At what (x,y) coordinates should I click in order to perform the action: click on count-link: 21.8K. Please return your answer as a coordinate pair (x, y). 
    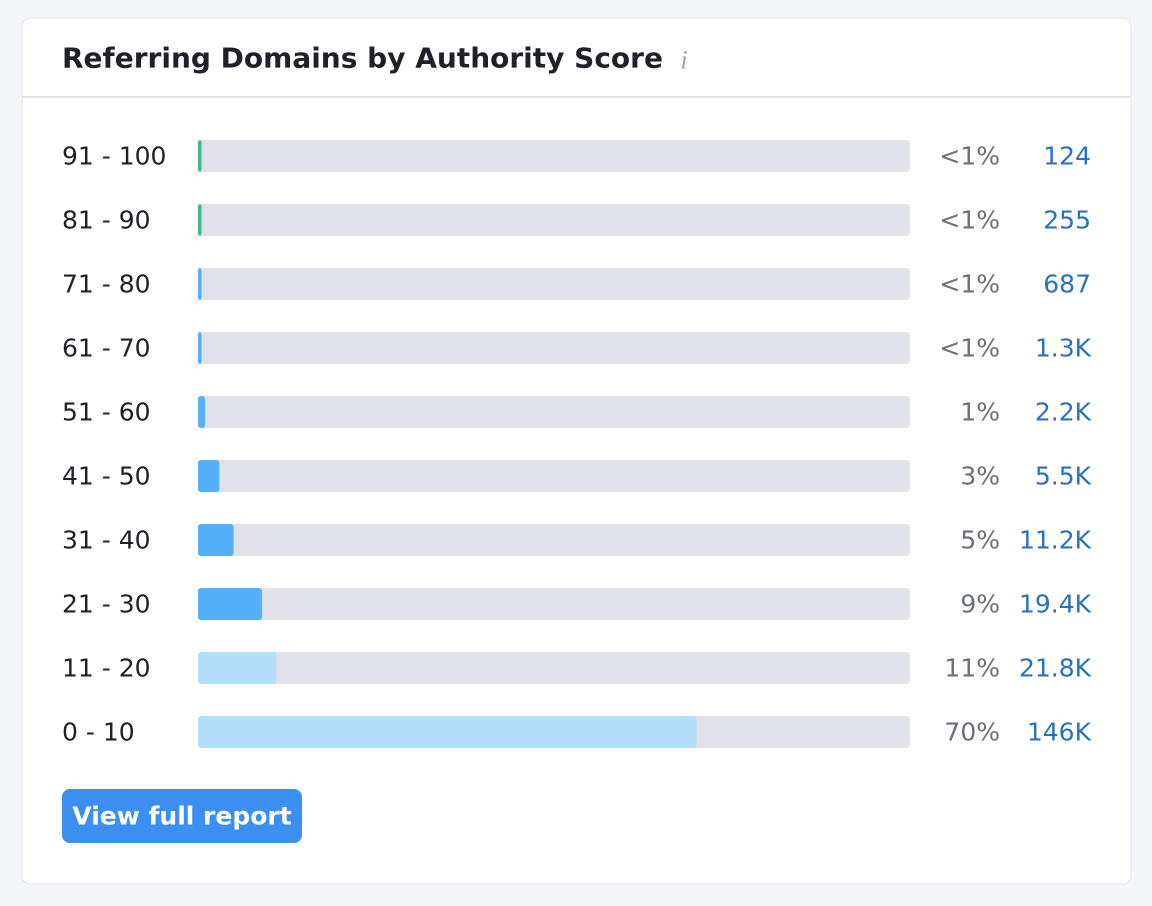
    Looking at the image, I should click on (1055, 668).